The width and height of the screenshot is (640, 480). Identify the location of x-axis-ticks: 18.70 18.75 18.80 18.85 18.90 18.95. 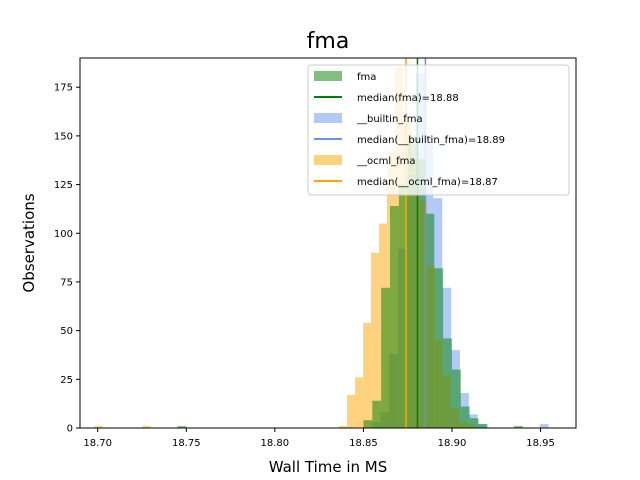
(319, 438).